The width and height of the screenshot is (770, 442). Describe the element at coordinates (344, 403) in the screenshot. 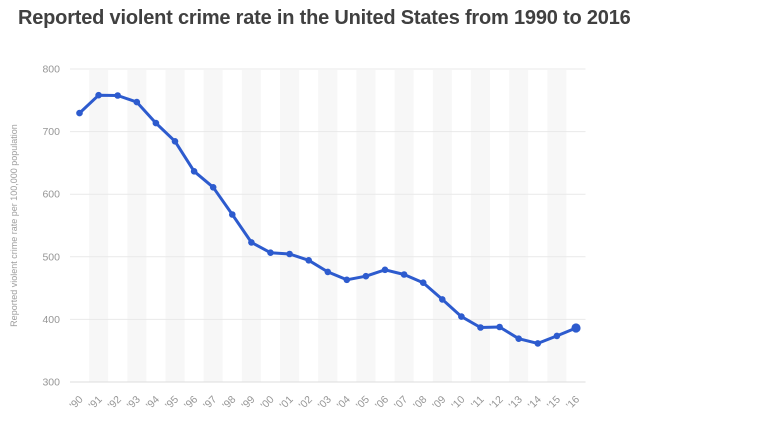

I see `x-tick-label: '04` at that location.